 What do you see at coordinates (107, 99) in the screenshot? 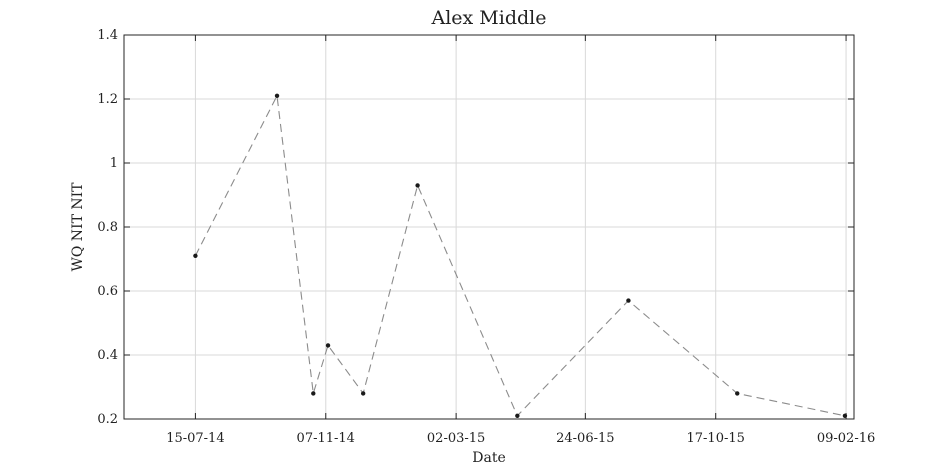
I see `y-tick-label: 1.2` at bounding box center [107, 99].